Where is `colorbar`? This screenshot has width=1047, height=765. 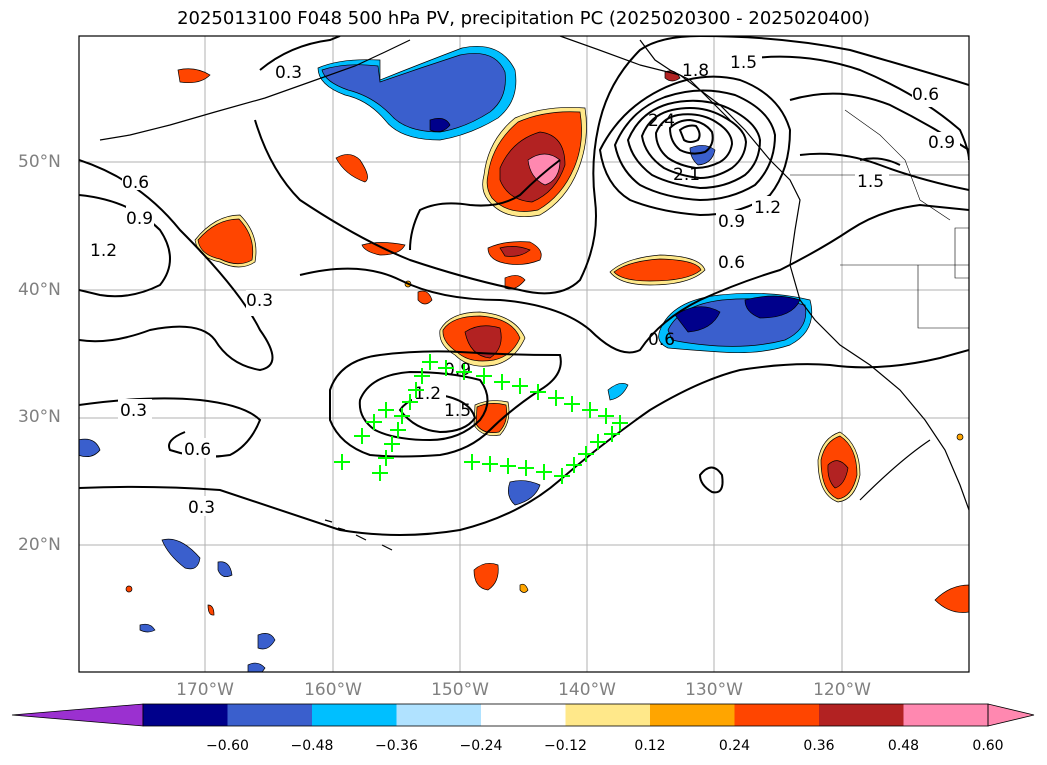 colorbar is located at coordinates (523, 715).